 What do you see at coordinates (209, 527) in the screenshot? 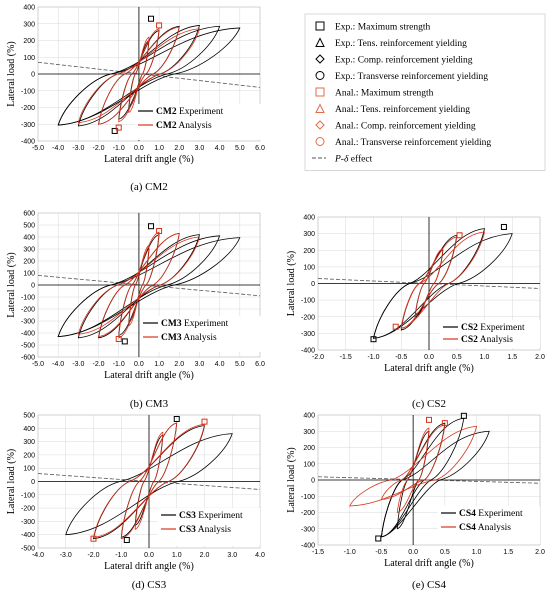
I see `legend-cs3: CS3 Experiment CS3 Analysis` at bounding box center [209, 527].